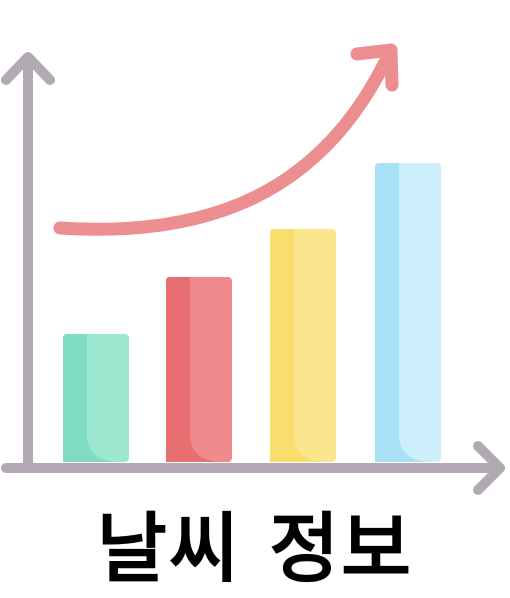 The width and height of the screenshot is (510, 598). Describe the element at coordinates (195, 369) in the screenshot. I see `bar-2-shade` at that location.